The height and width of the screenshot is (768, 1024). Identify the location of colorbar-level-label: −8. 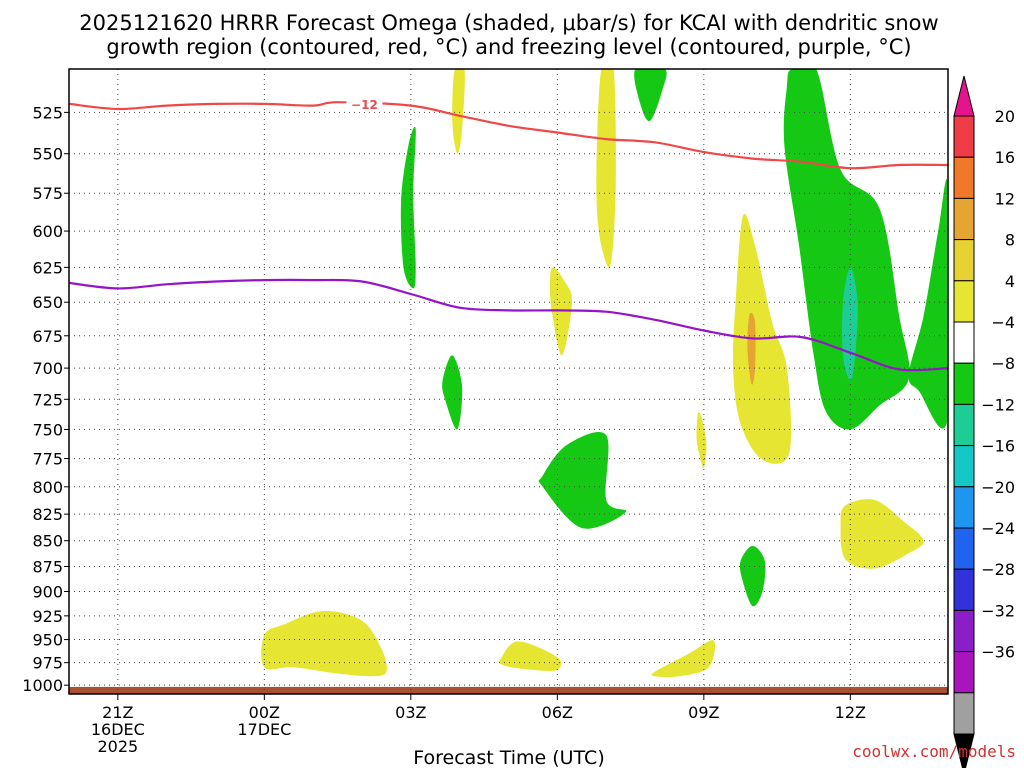
(1003, 363).